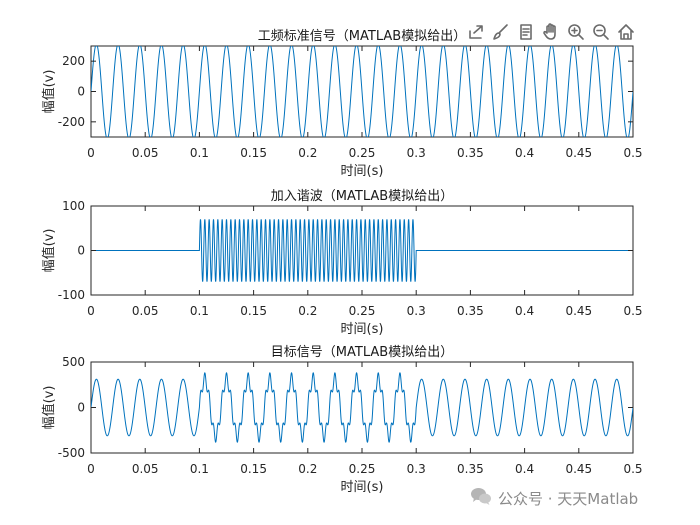  What do you see at coordinates (576, 32) in the screenshot?
I see `zoom-in-icon` at bounding box center [576, 32].